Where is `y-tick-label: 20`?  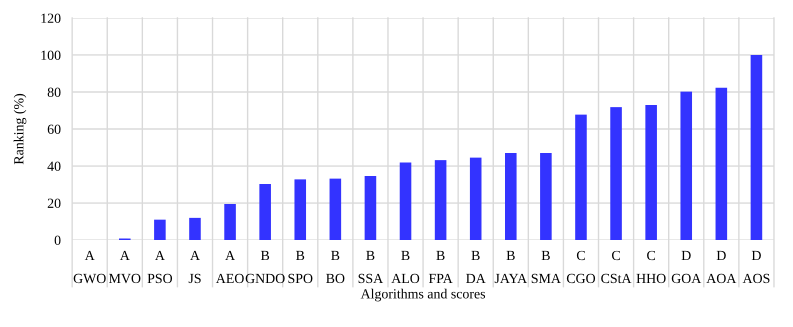 y-tick-label: 20 is located at coordinates (54, 203).